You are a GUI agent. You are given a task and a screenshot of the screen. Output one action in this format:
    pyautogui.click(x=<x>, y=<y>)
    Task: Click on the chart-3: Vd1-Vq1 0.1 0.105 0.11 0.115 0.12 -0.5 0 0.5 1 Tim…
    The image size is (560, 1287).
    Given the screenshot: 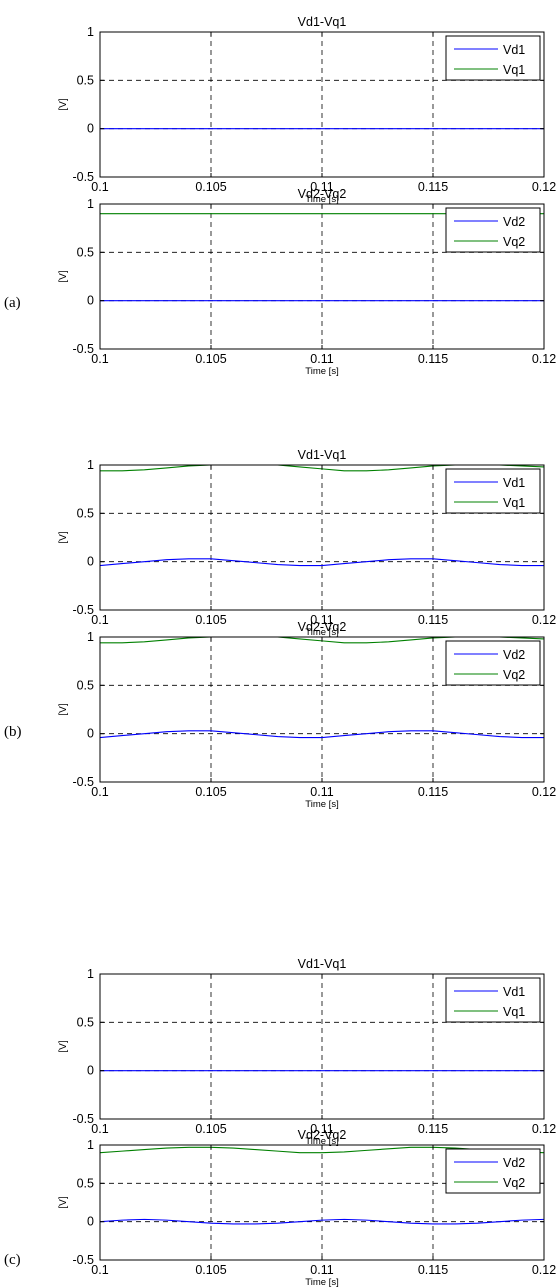 What is the action you would take?
    pyautogui.click(x=307, y=543)
    